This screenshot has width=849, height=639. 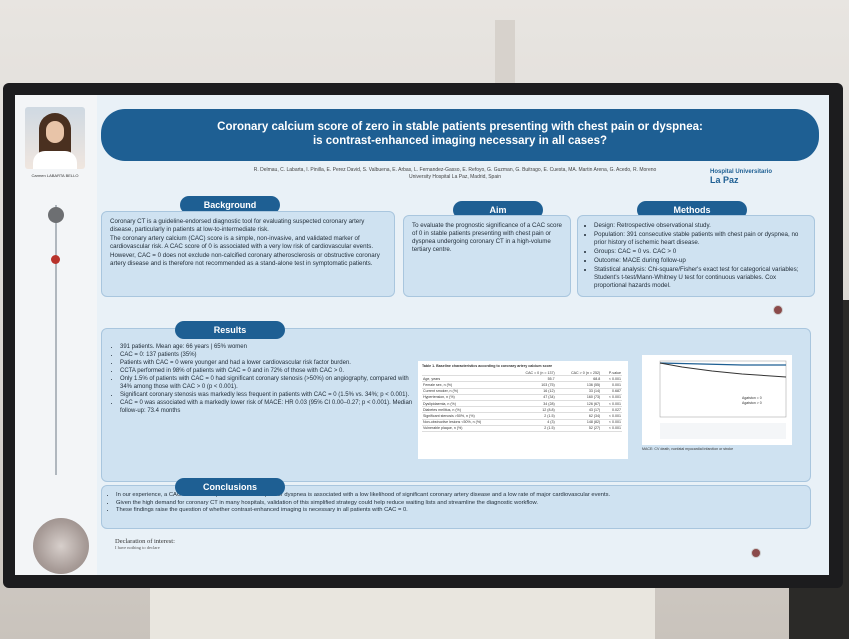 I want to click on declaration-title: Declaration of interest:, so click(x=145, y=541).